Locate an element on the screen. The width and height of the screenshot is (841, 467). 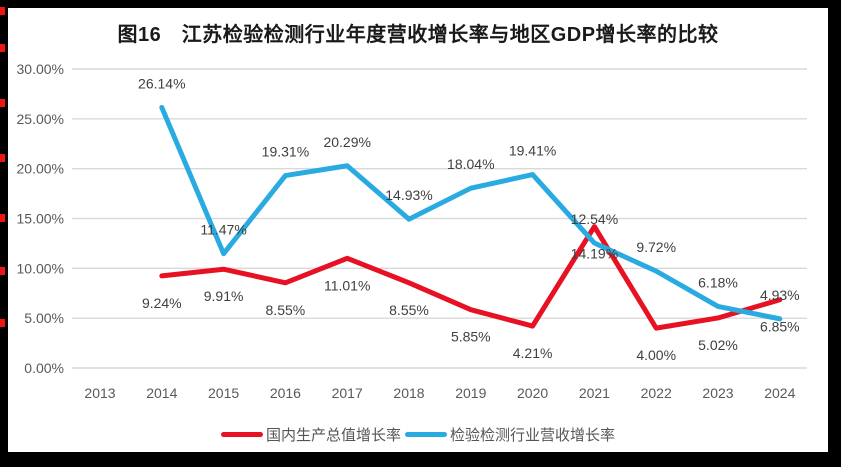
legend-item-gdp: 国内生产总值增长率 is located at coordinates (310, 434).